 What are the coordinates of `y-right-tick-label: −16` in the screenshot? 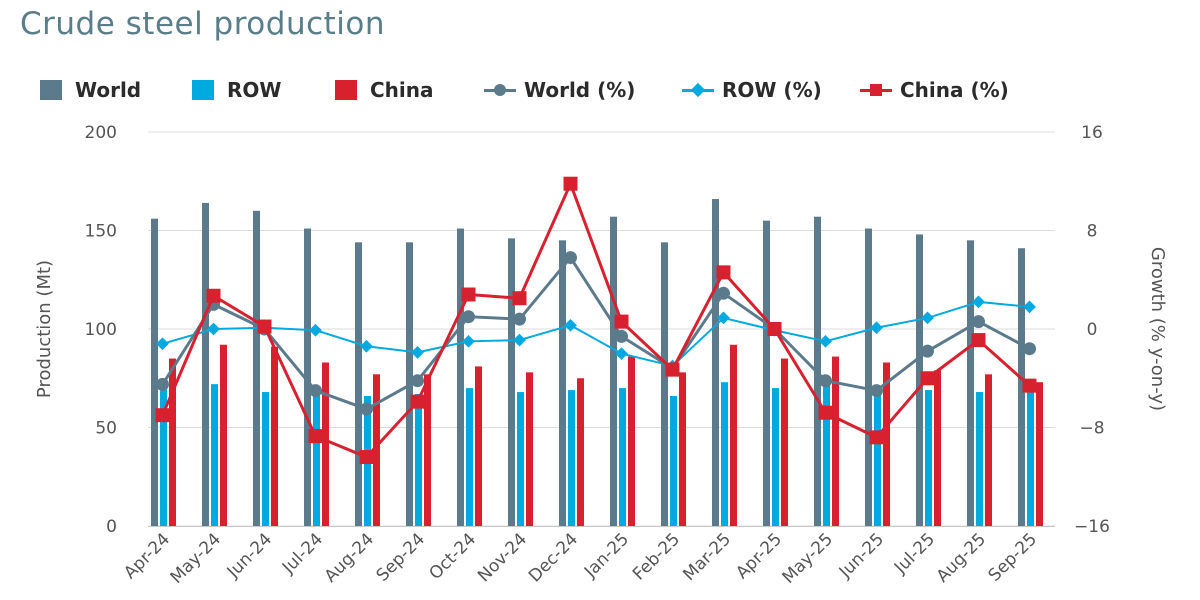 It's located at (1092, 527).